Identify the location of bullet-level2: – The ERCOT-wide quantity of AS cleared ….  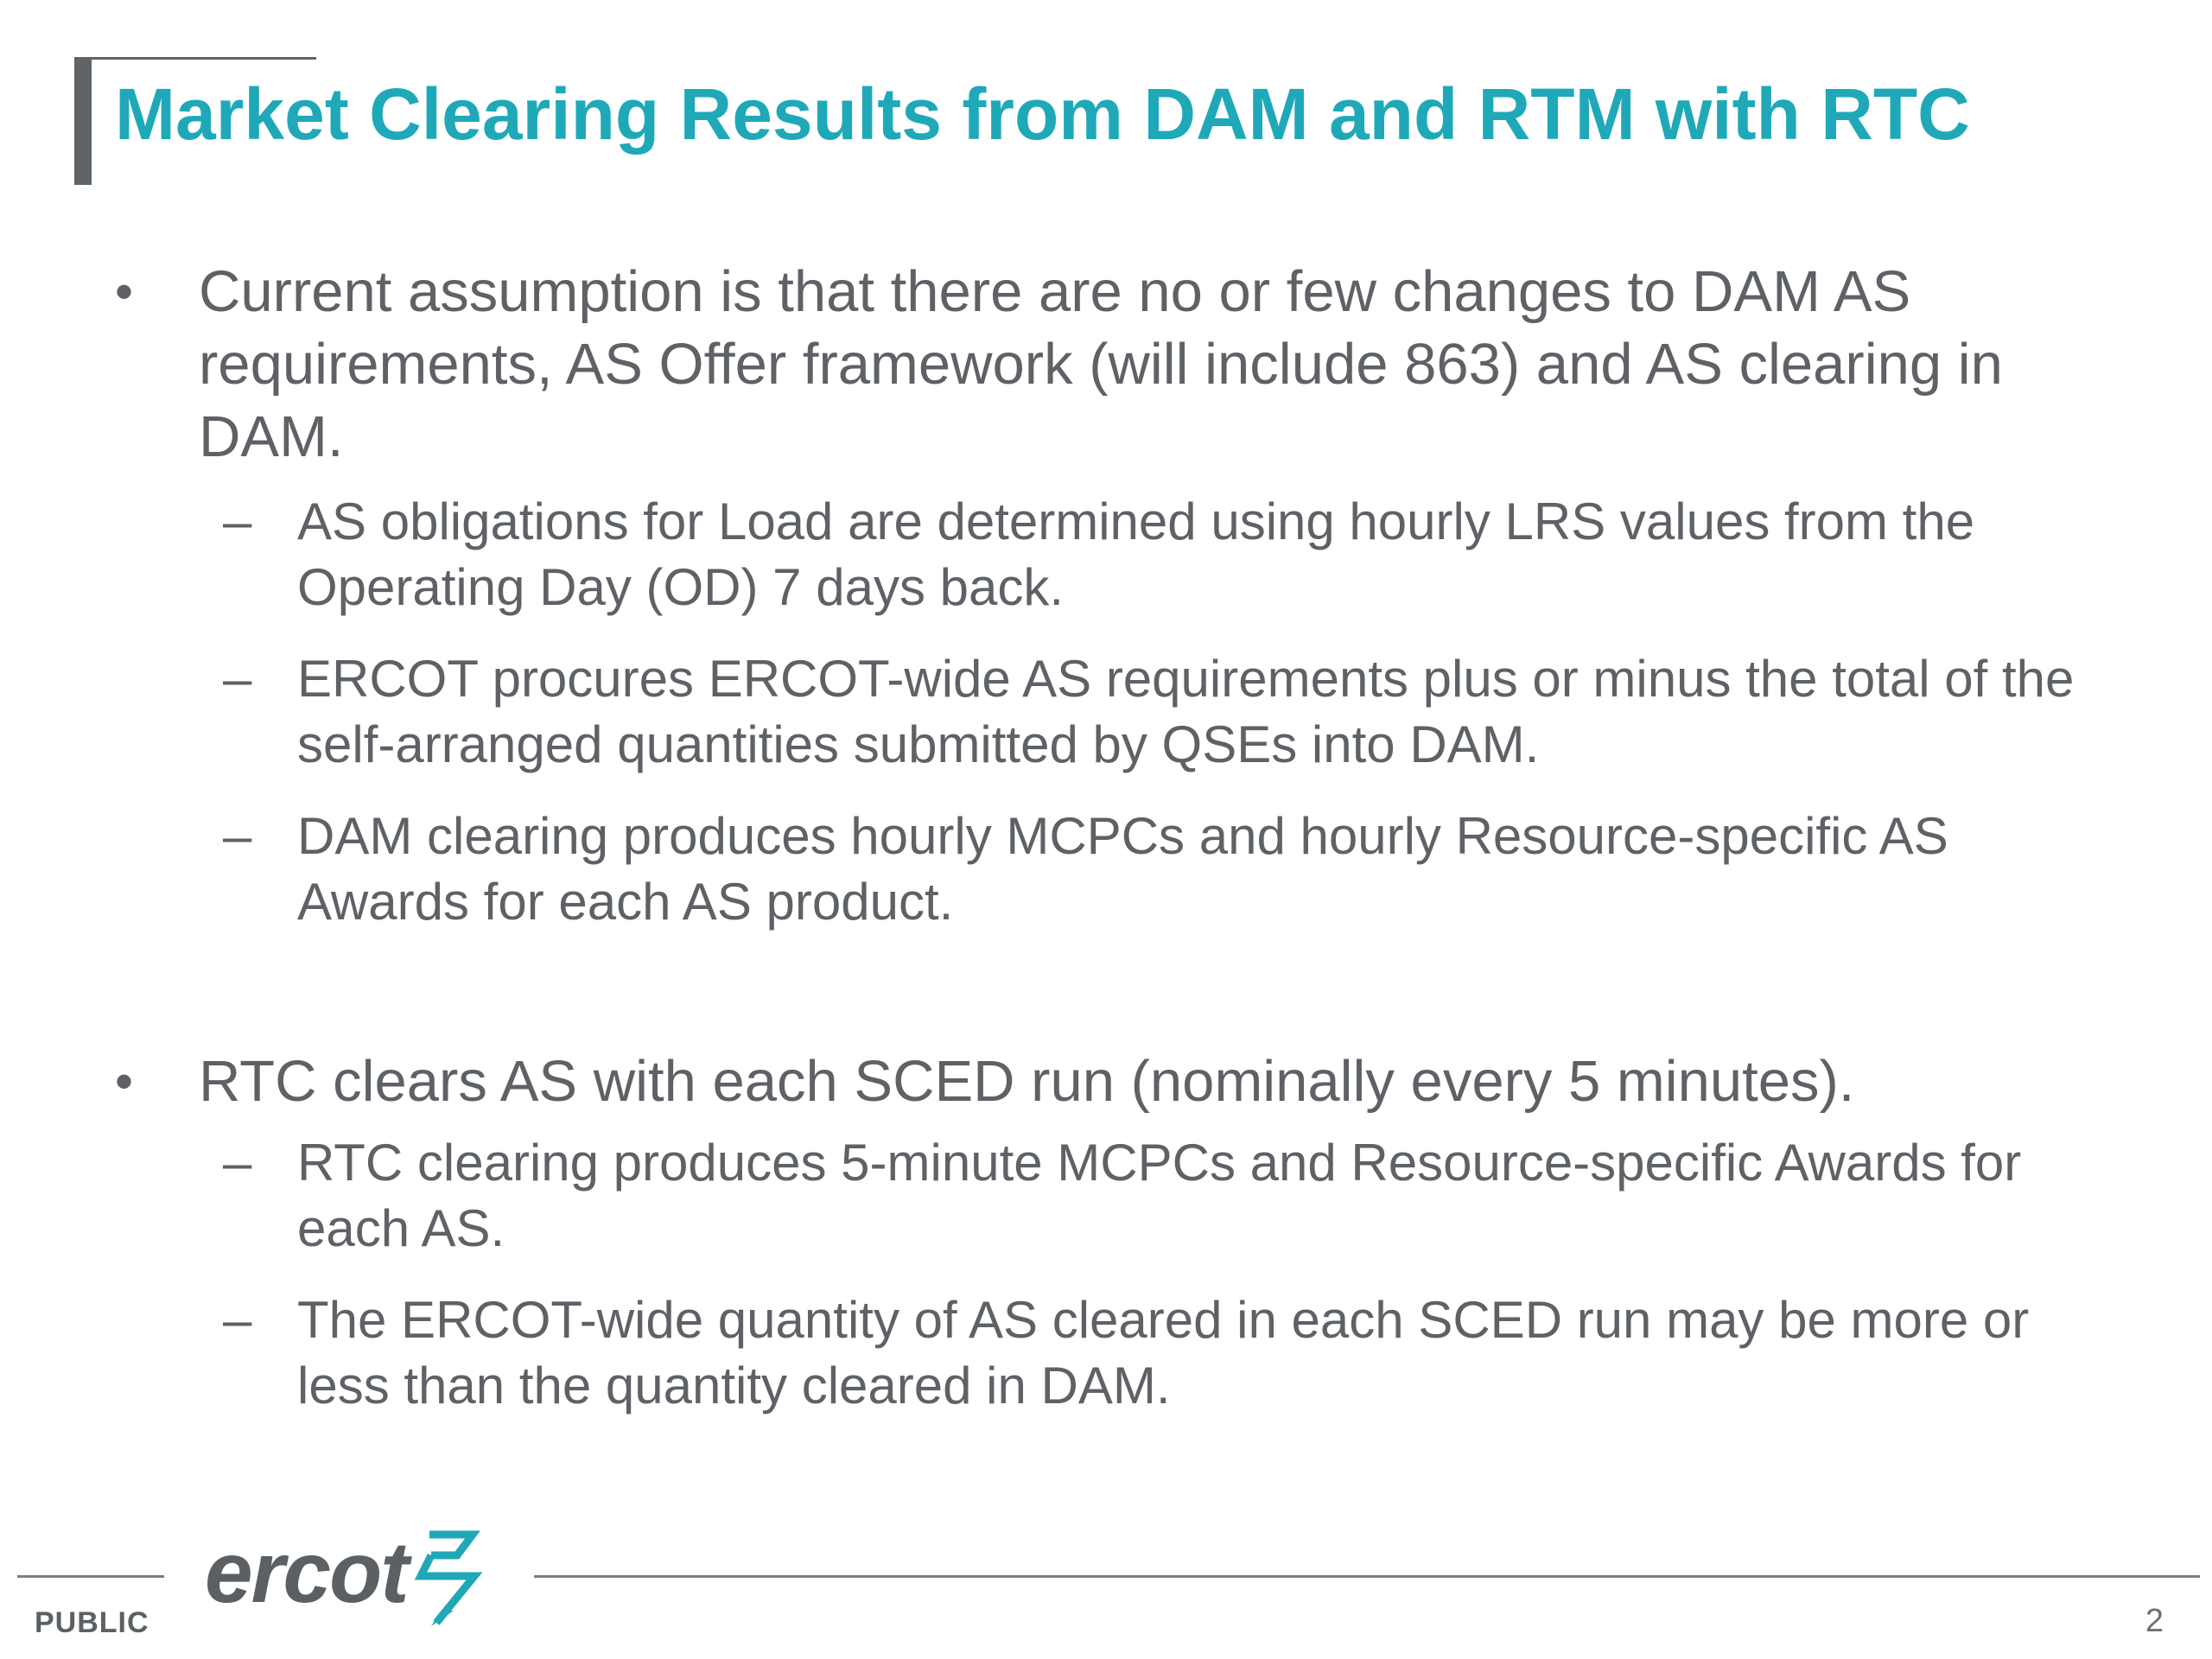
(1158, 1353).